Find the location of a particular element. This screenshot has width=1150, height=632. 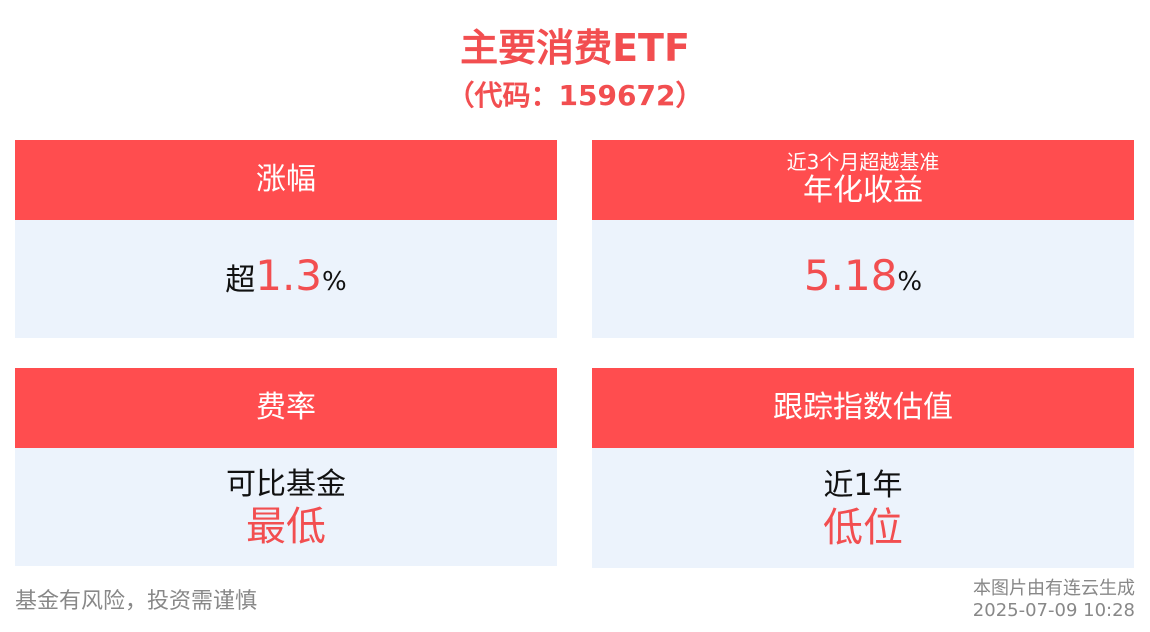

fee-line1: 可比基金 is located at coordinates (286, 484).